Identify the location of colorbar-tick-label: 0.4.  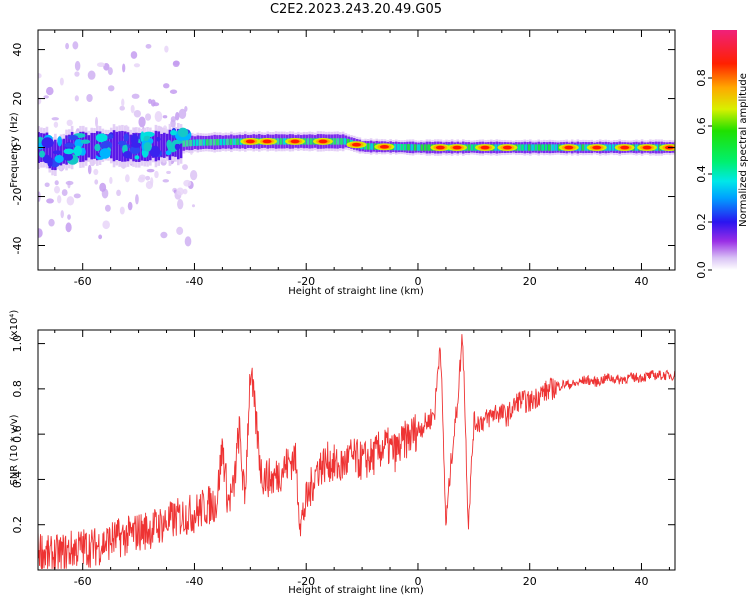
(701, 174).